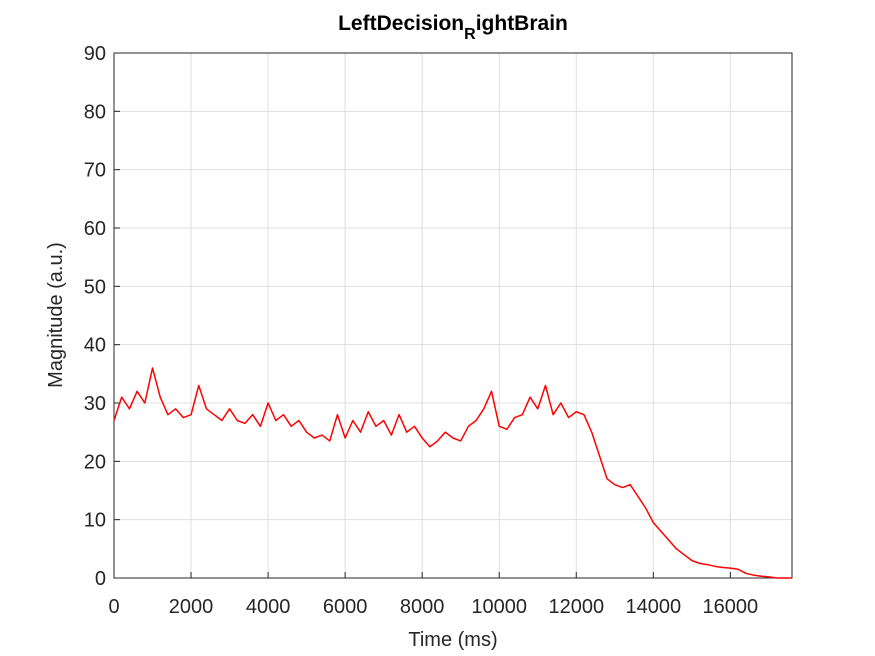  What do you see at coordinates (95, 171) in the screenshot?
I see `y-tick-label: 70` at bounding box center [95, 171].